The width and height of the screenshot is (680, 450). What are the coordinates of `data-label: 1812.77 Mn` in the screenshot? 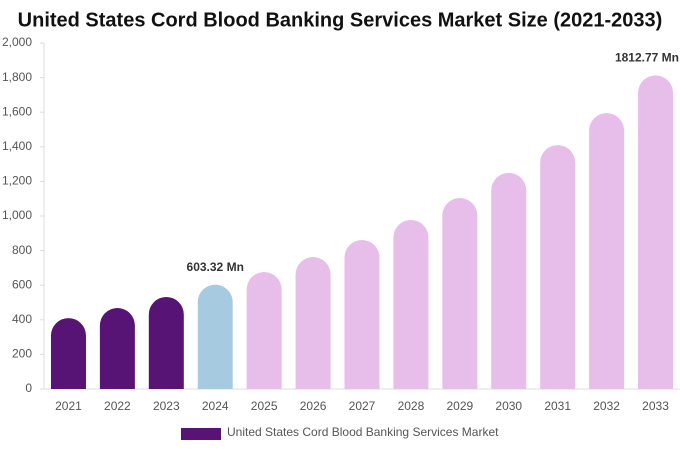 It's located at (647, 58).